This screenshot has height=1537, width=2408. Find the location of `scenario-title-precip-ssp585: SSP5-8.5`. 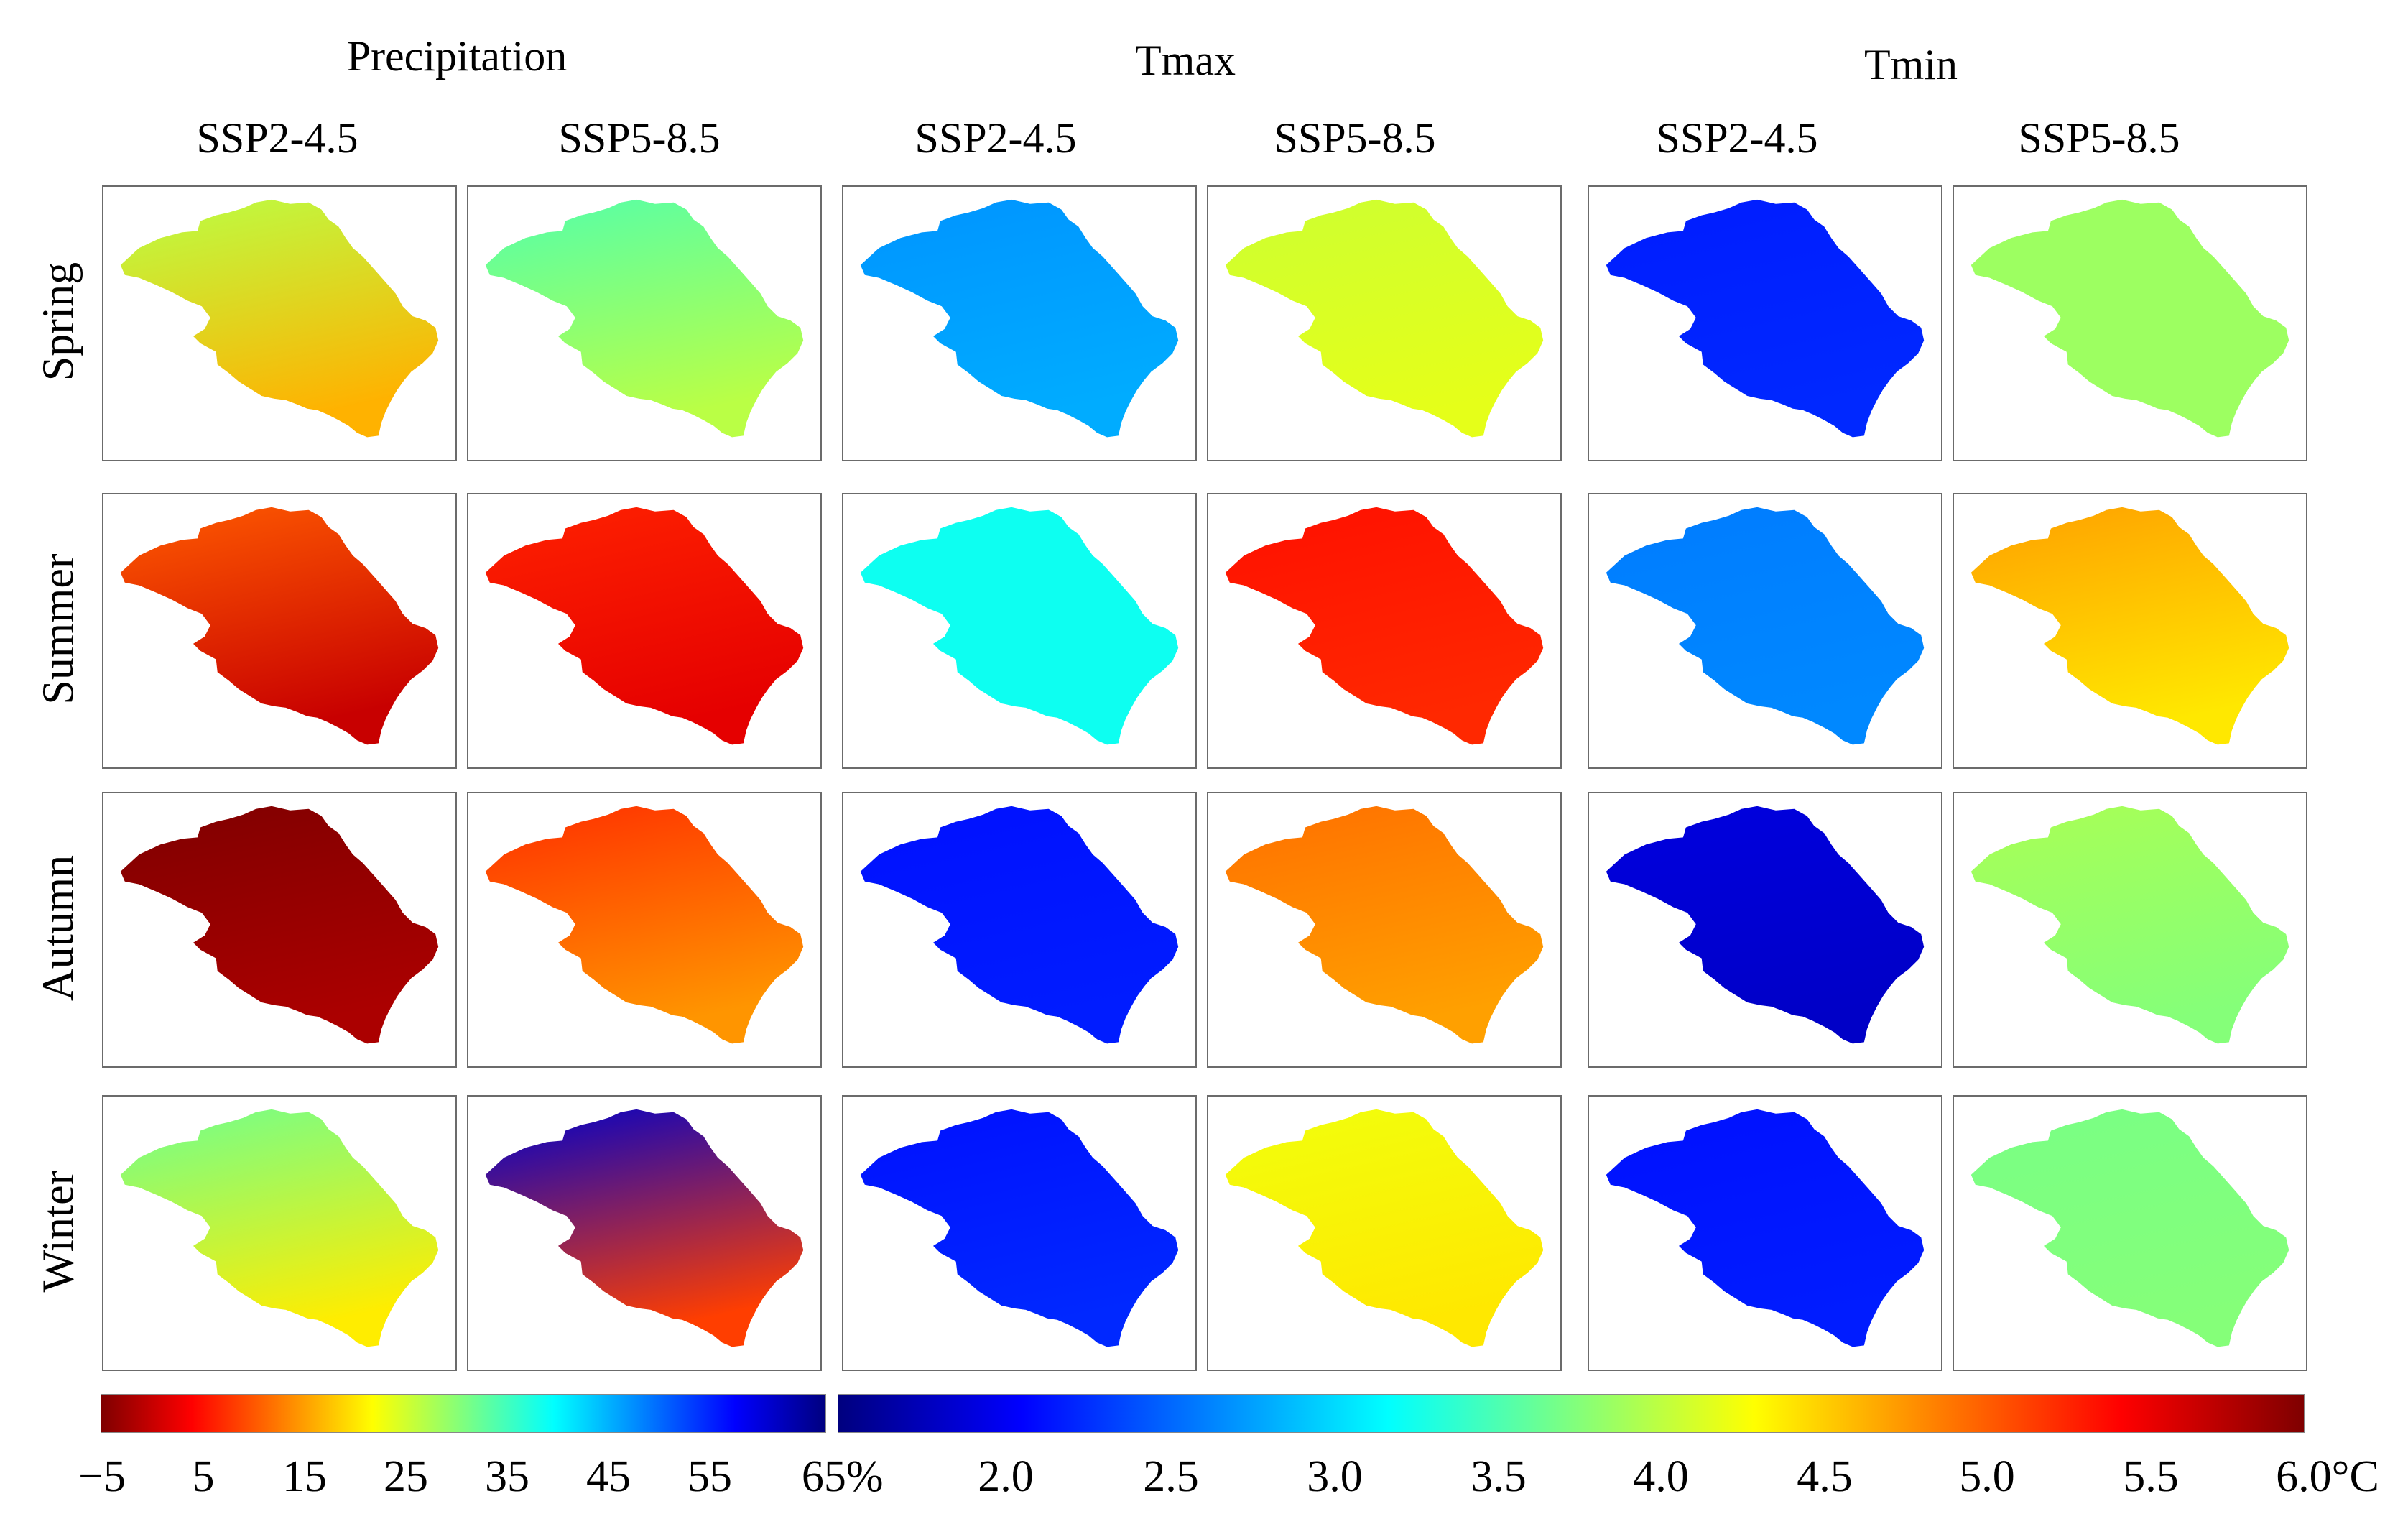

scenario-title-precip-ssp585: SSP5-8.5 is located at coordinates (639, 138).